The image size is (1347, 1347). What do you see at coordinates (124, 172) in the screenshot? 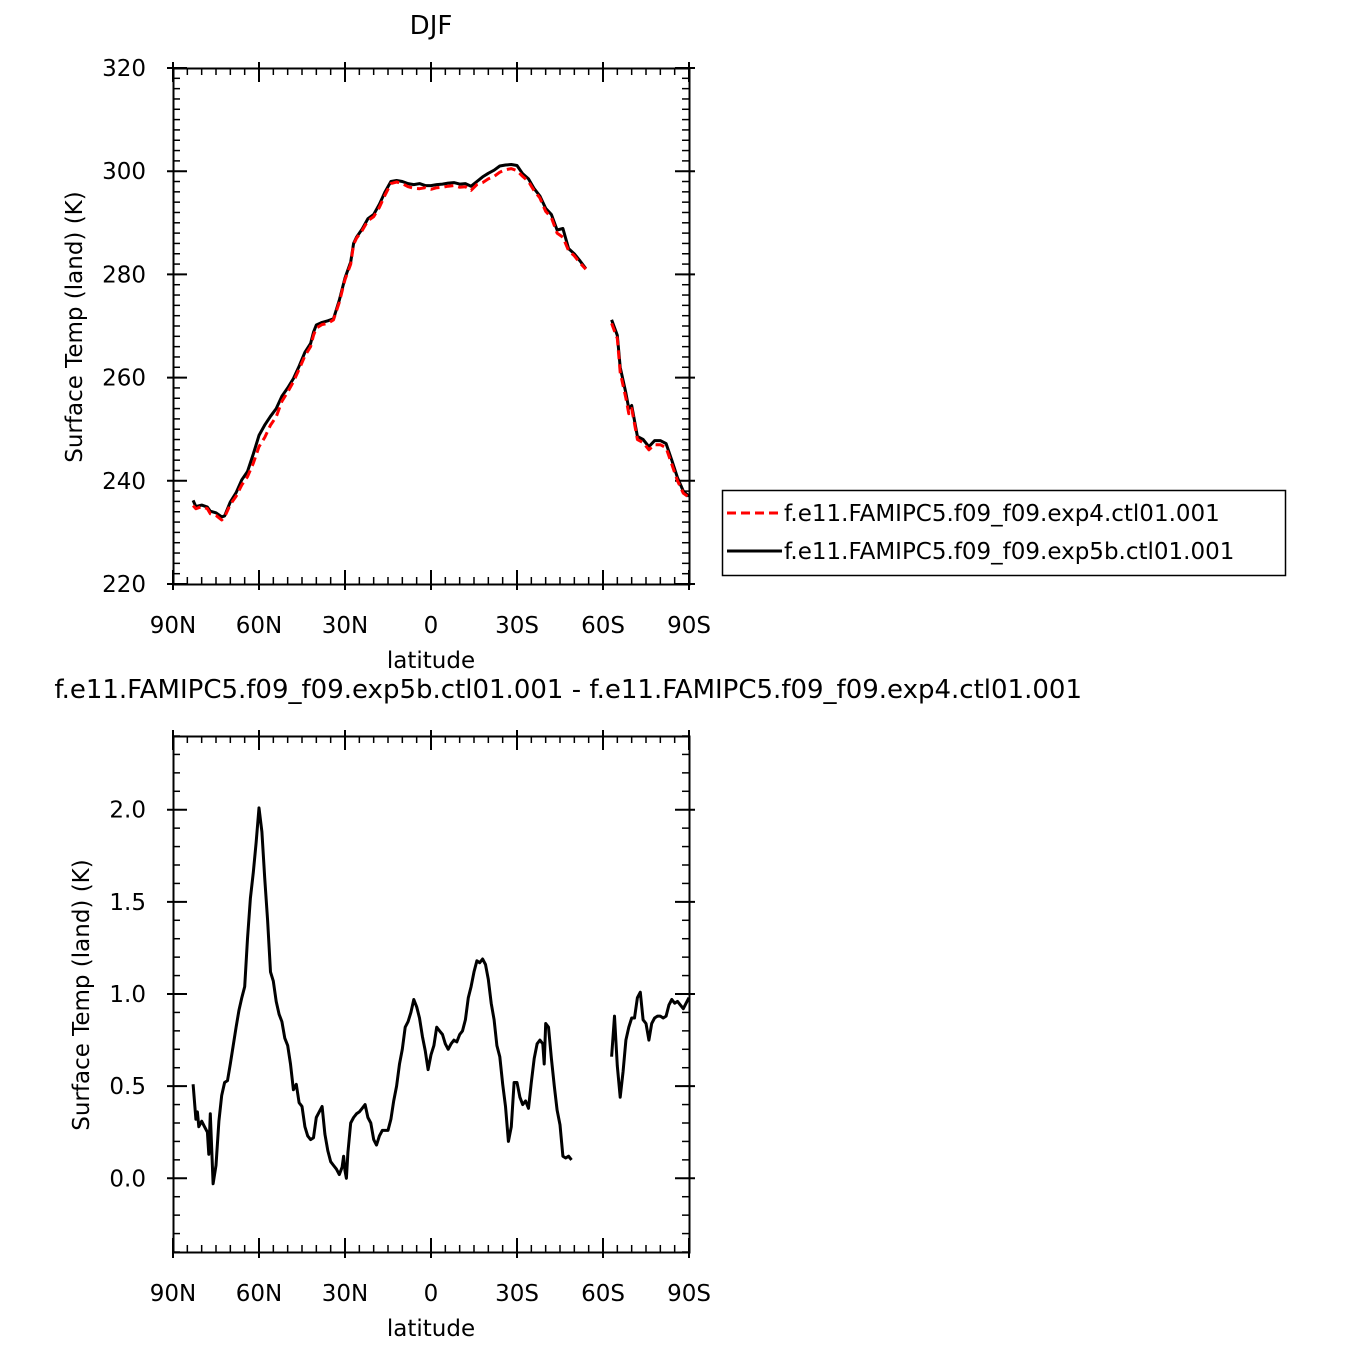
I see `y-tick-label: 300` at bounding box center [124, 172].